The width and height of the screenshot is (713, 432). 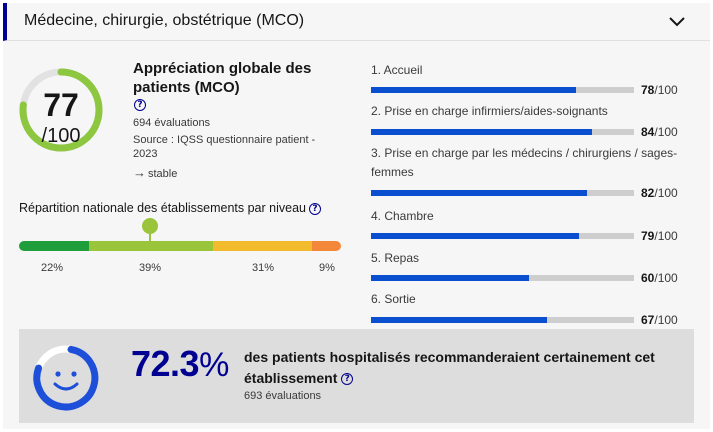 What do you see at coordinates (150, 231) in the screenshot?
I see `level-marker-icon` at bounding box center [150, 231].